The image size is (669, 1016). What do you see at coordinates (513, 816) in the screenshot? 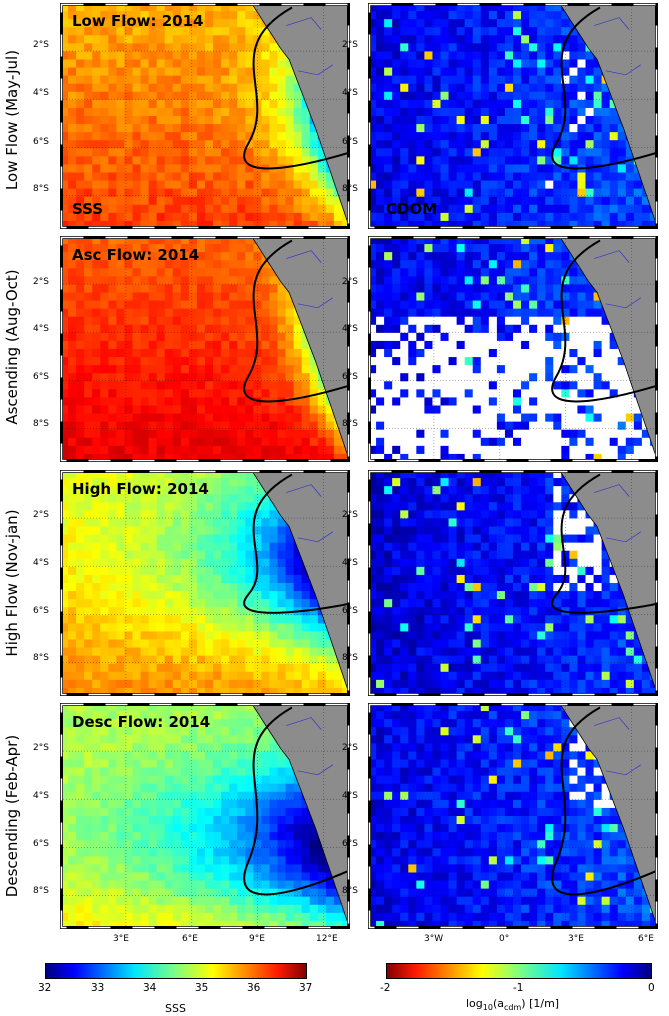
I see `cdom-map-desc-flow` at bounding box center [513, 816].